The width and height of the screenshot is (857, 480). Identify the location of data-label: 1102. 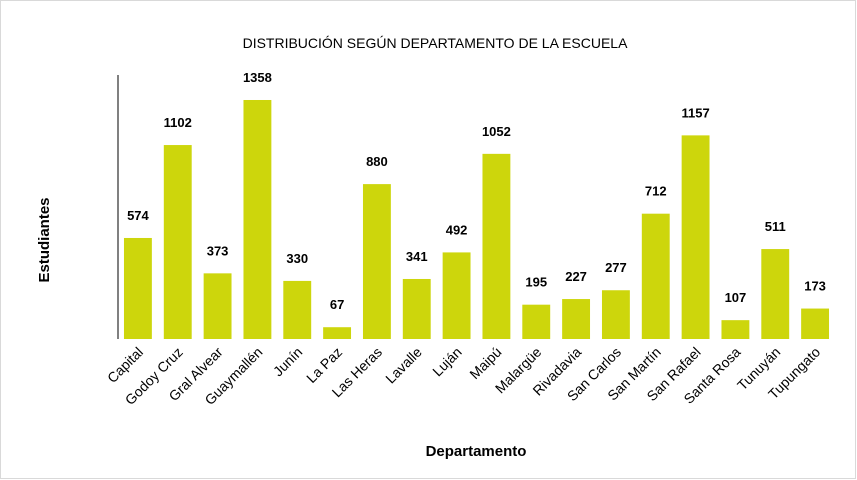
(178, 122).